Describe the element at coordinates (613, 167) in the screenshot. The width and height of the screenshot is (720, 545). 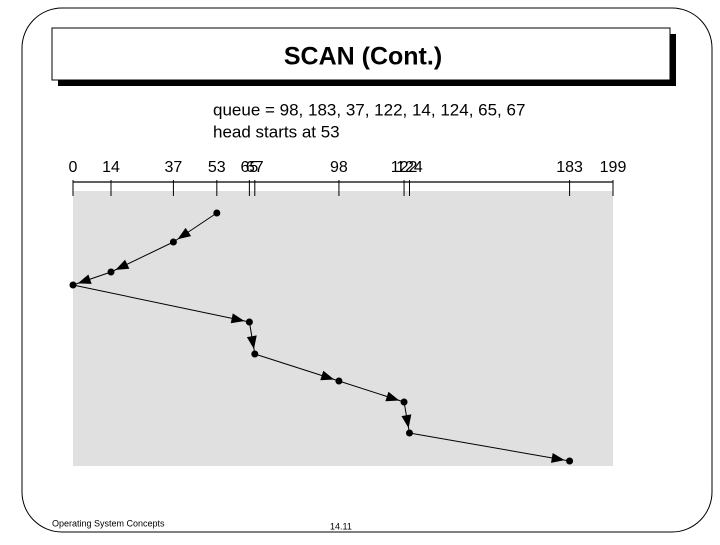
I see `tick-label: 199` at that location.